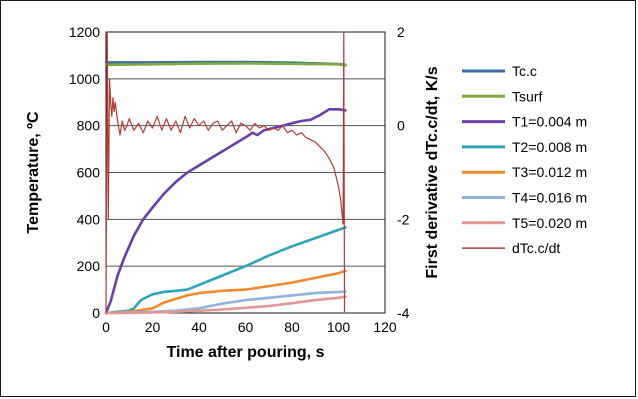 This screenshot has height=399, width=638. What do you see at coordinates (549, 198) in the screenshot?
I see `legend-label: T4=0.016 m` at bounding box center [549, 198].